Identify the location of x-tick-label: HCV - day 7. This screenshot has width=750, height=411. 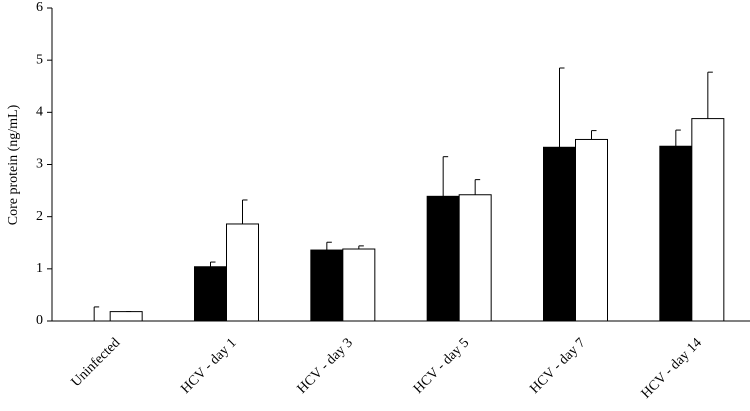
(557, 365).